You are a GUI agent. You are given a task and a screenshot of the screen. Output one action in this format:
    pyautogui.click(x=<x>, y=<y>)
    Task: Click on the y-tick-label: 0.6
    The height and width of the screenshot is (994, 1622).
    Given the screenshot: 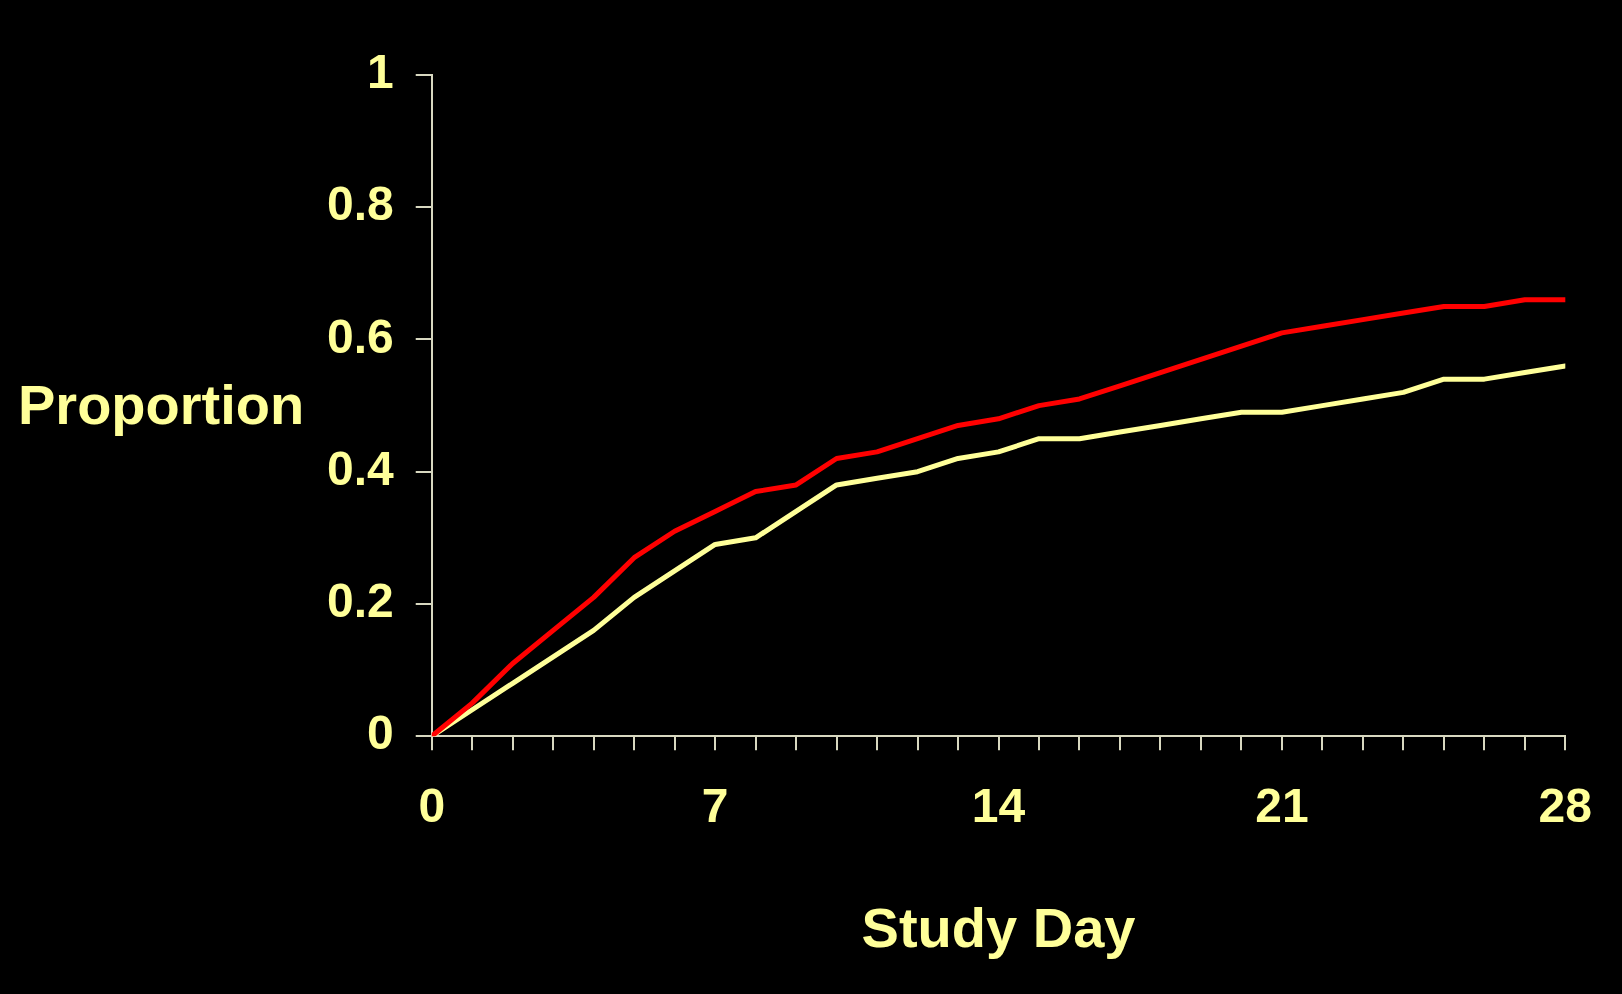 What is the action you would take?
    pyautogui.click(x=360, y=336)
    